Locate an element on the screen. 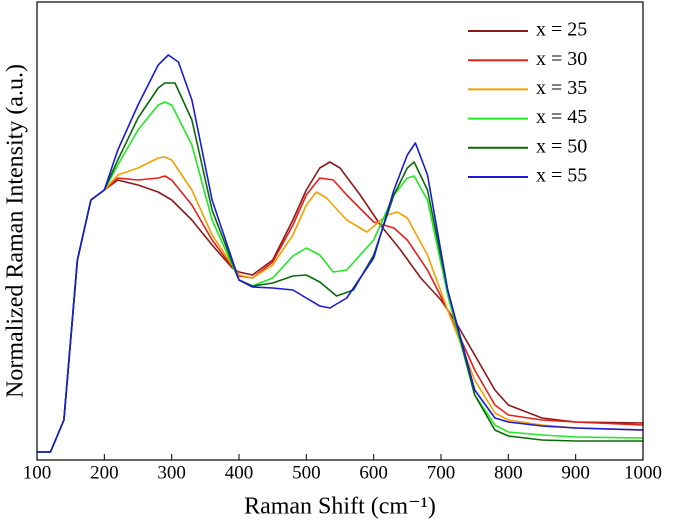 The image size is (675, 527). legend-label: x = 25 is located at coordinates (561, 30).